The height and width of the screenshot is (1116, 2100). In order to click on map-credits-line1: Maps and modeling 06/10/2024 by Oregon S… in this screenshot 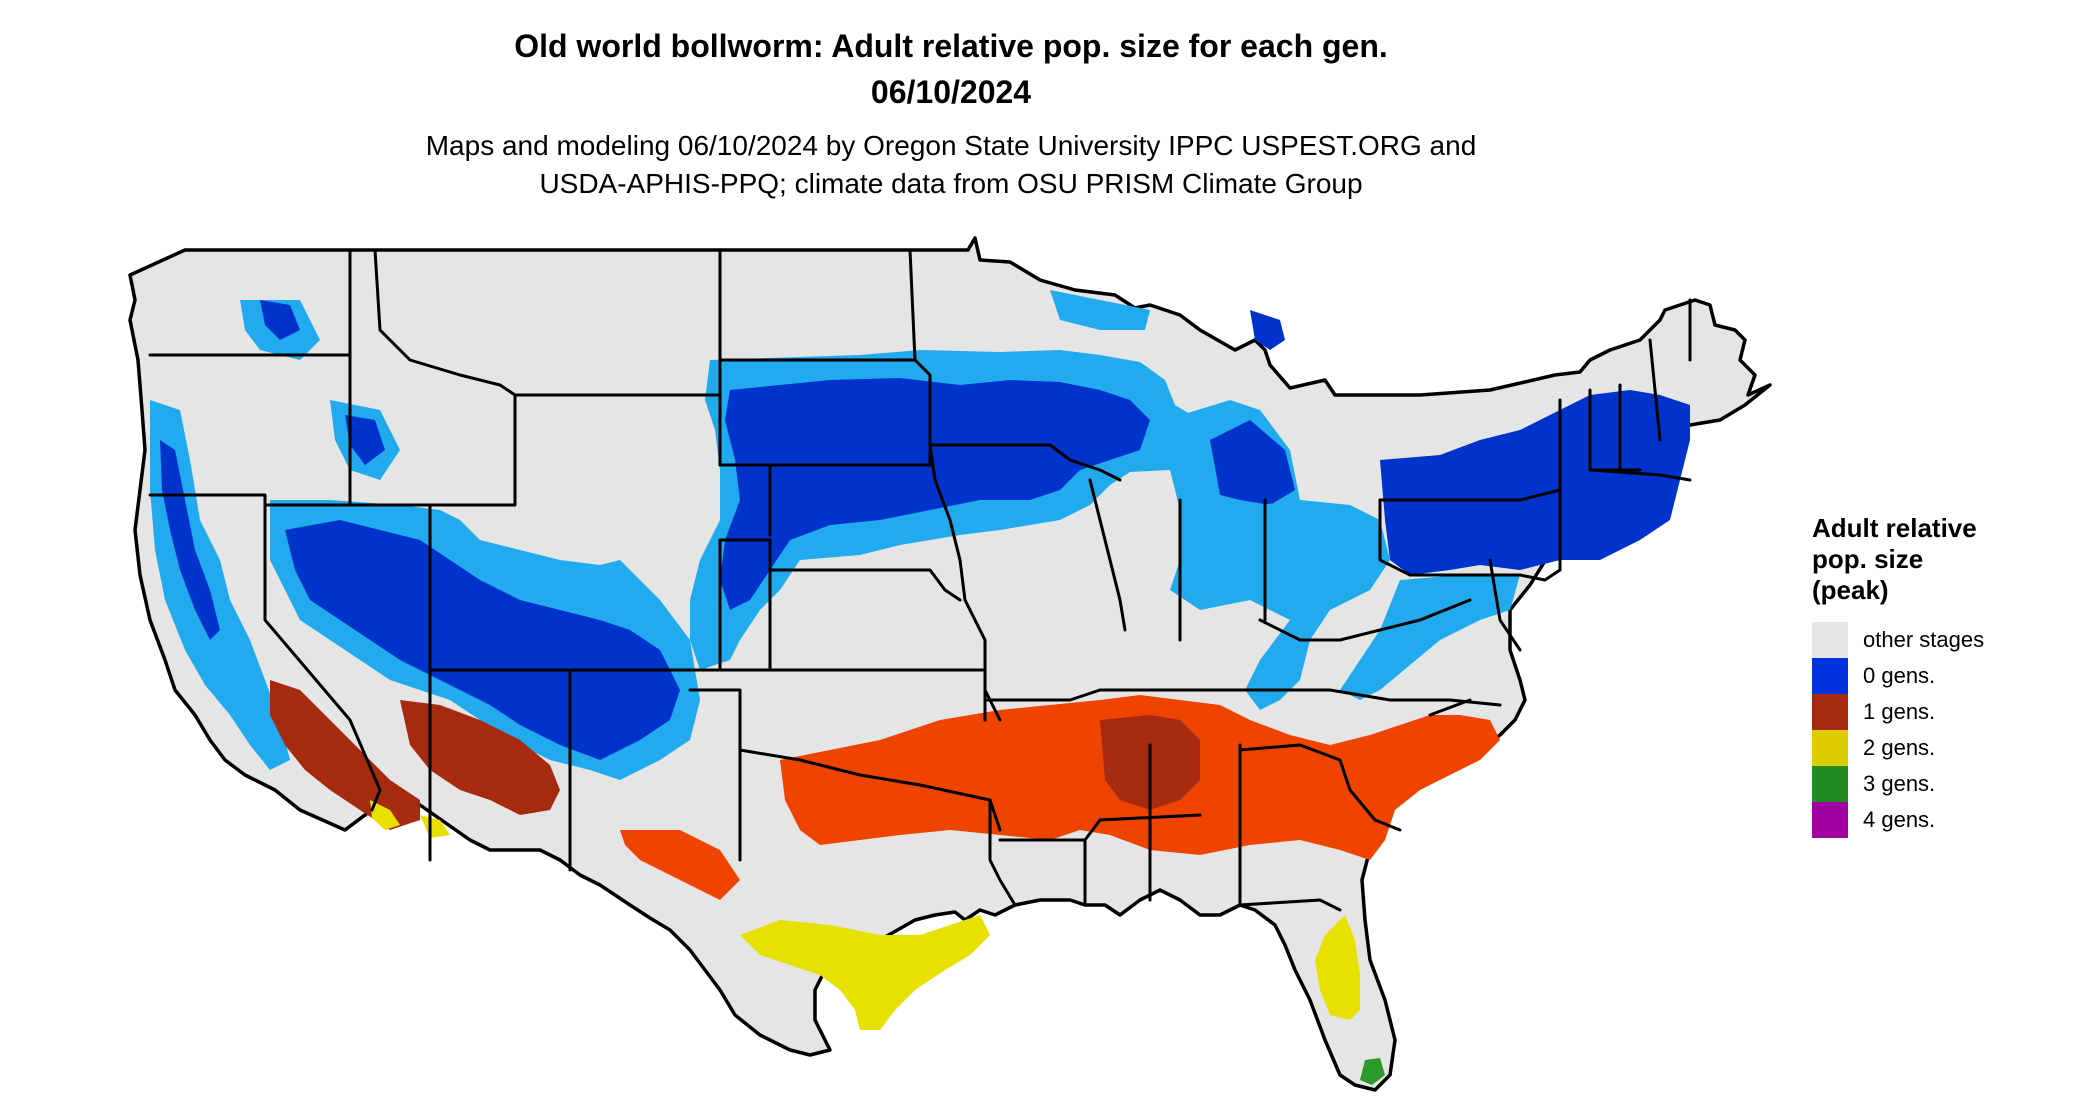, I will do `click(951, 145)`.